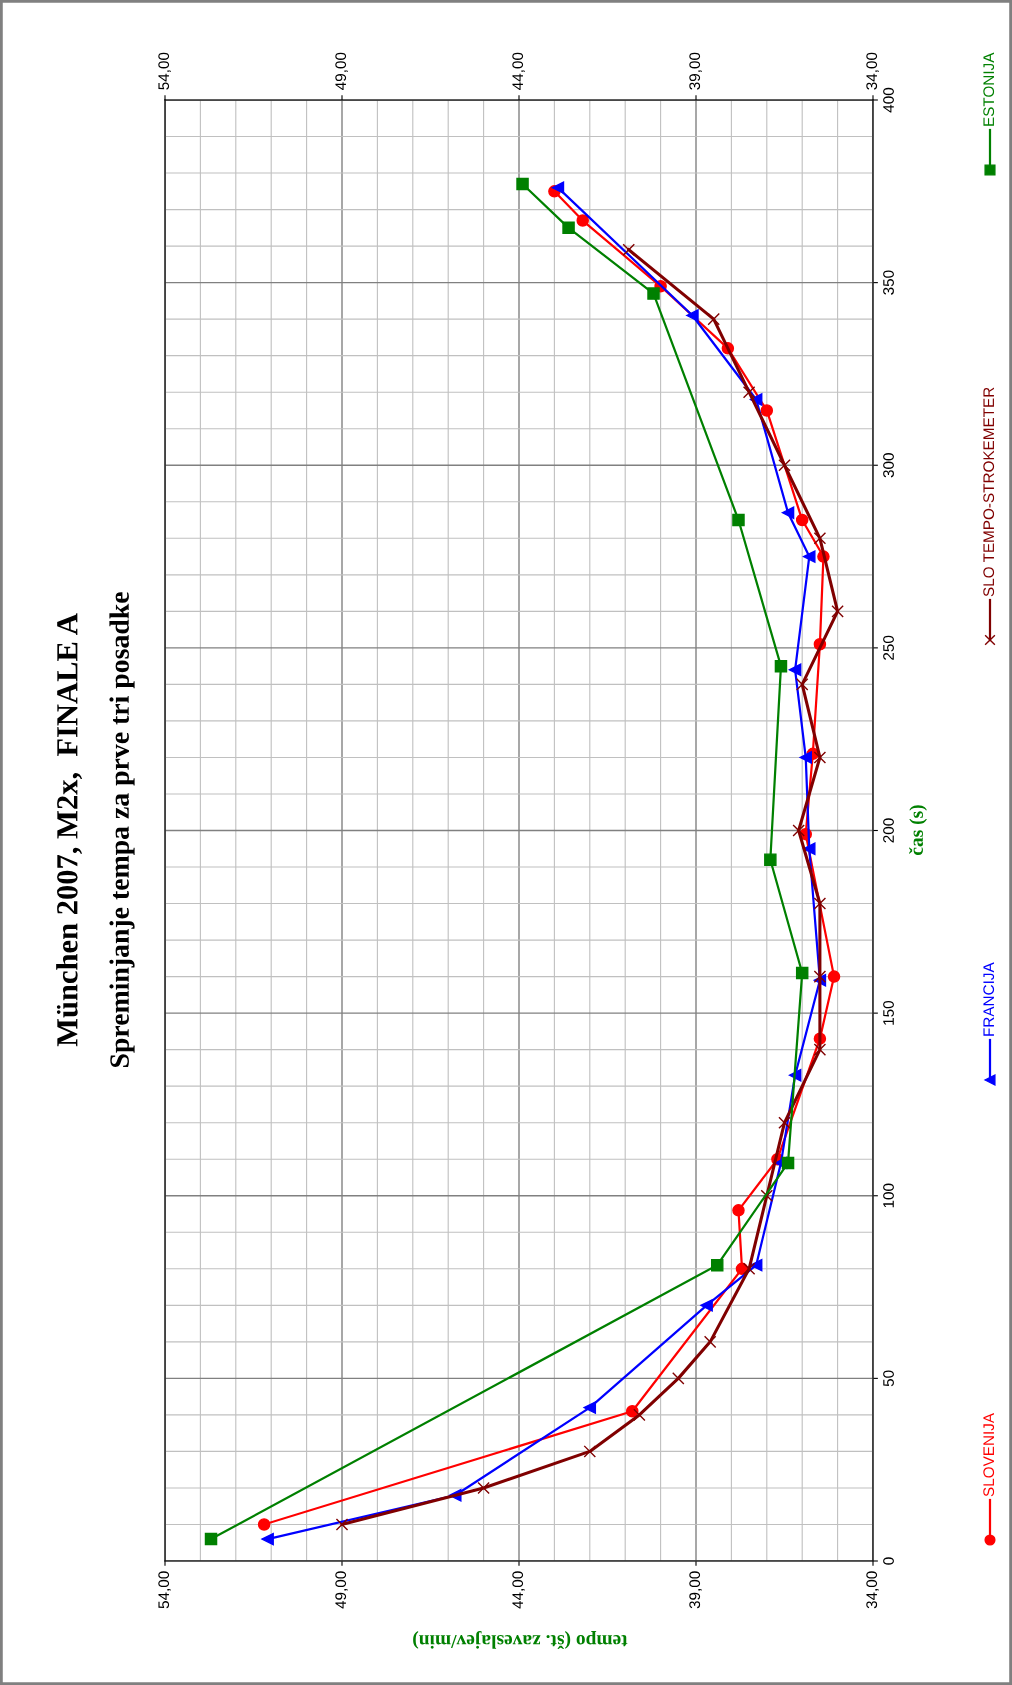 The image size is (1012, 1685). I want to click on y-tick-label: 300, so click(888, 465).